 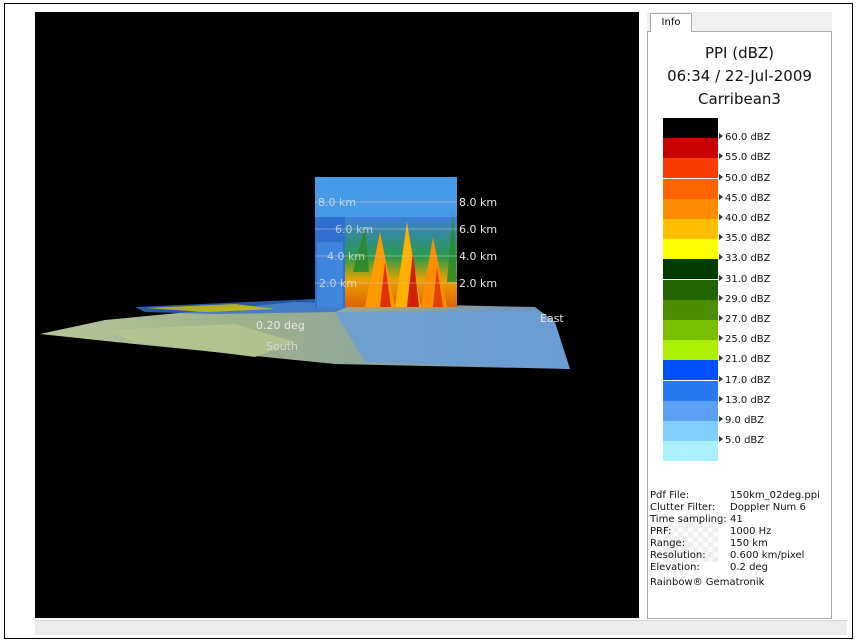 I want to click on legend-level-label: 27.0 dBZ, so click(x=745, y=319).